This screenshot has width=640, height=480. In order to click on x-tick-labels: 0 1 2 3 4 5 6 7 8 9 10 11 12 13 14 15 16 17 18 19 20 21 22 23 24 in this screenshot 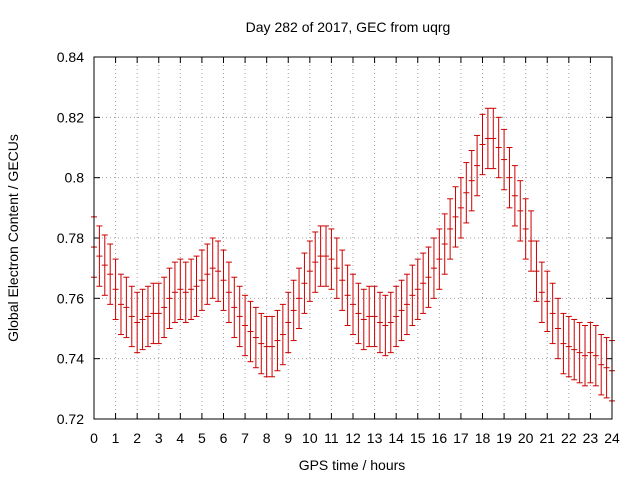, I will do `click(355, 438)`.